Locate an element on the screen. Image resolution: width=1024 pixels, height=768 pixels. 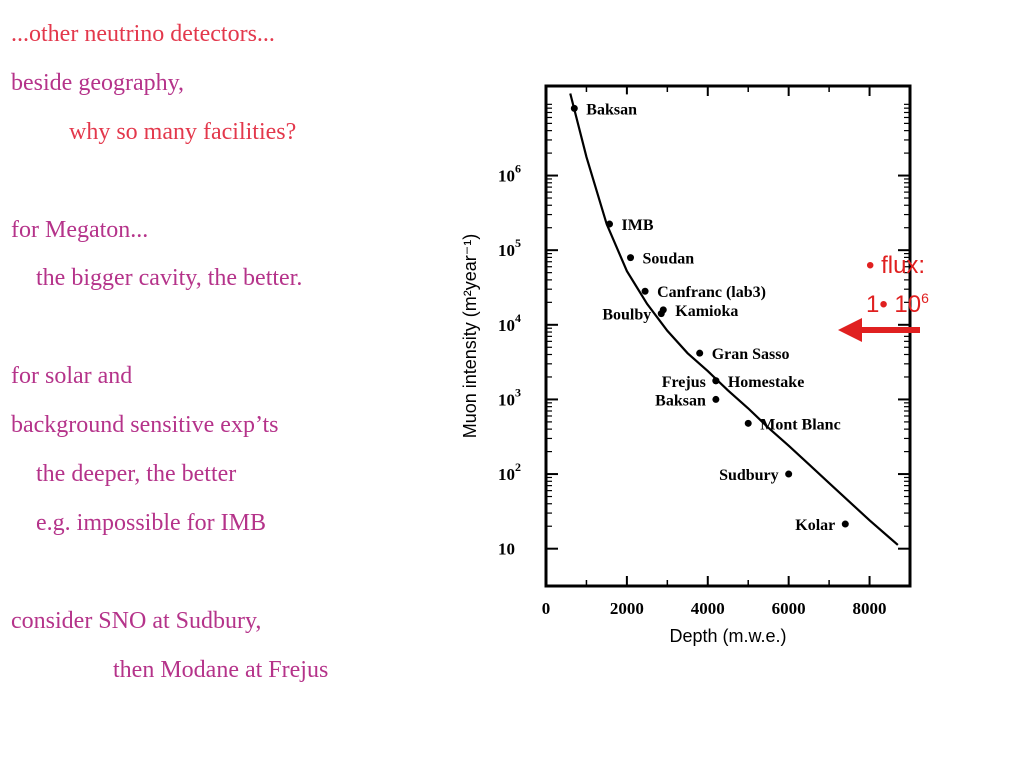
x-tick-label: 8000 is located at coordinates (870, 608).